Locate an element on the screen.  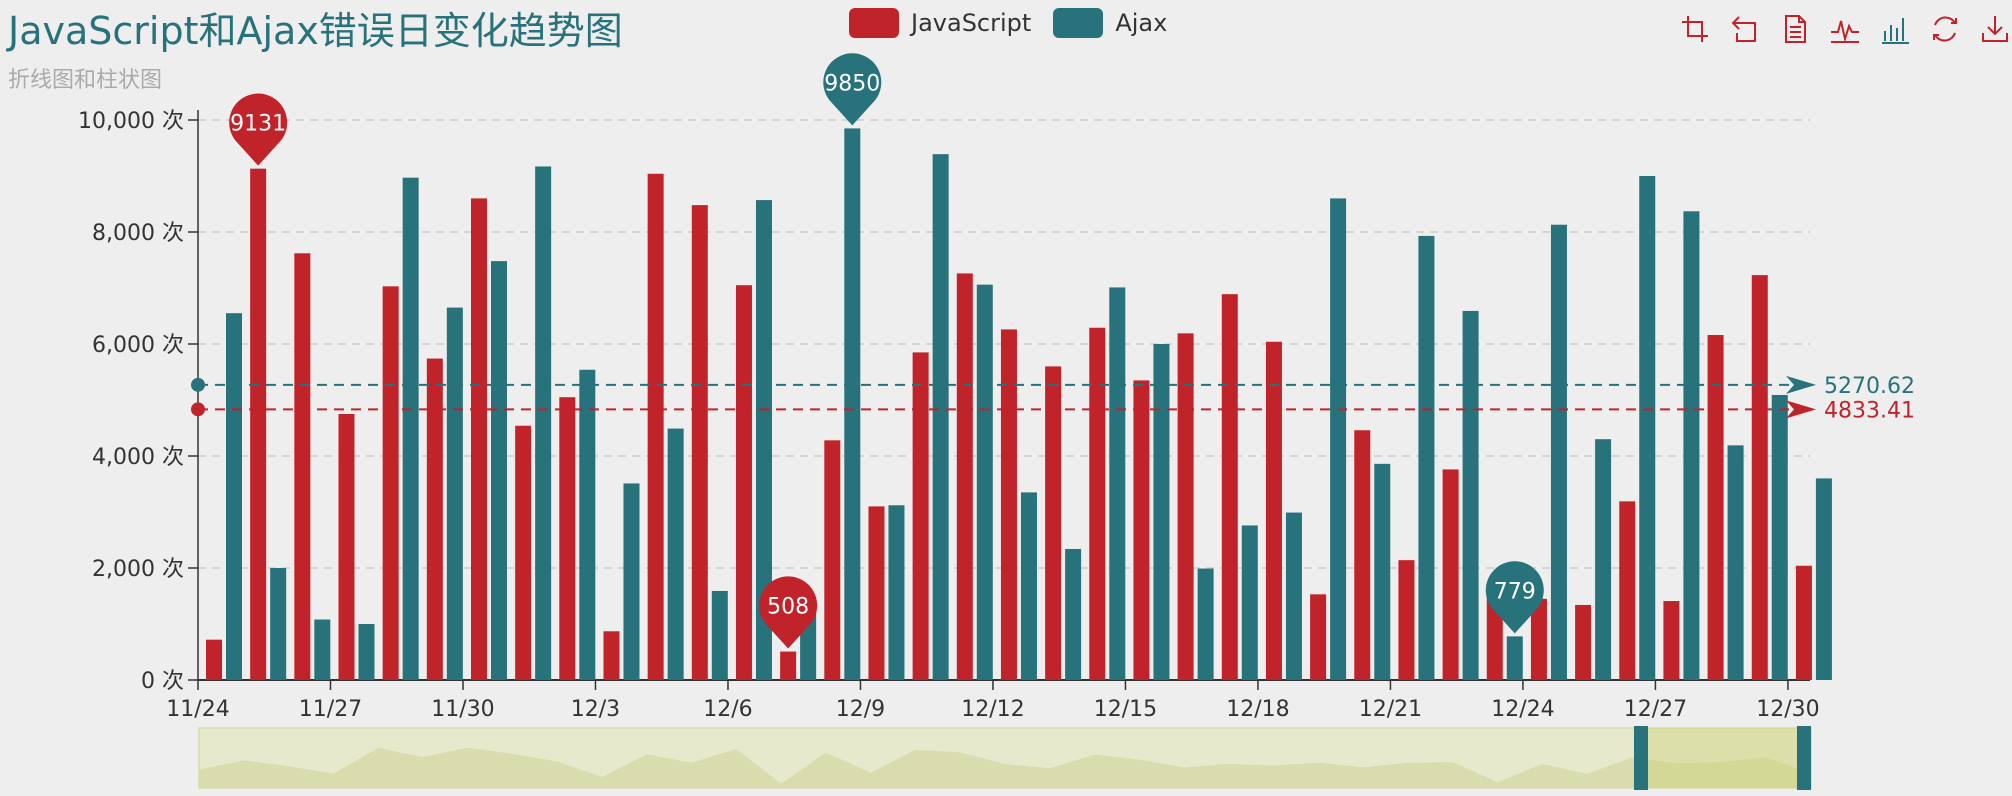
legend: JavaScript Ajax is located at coordinates (1019, 23).